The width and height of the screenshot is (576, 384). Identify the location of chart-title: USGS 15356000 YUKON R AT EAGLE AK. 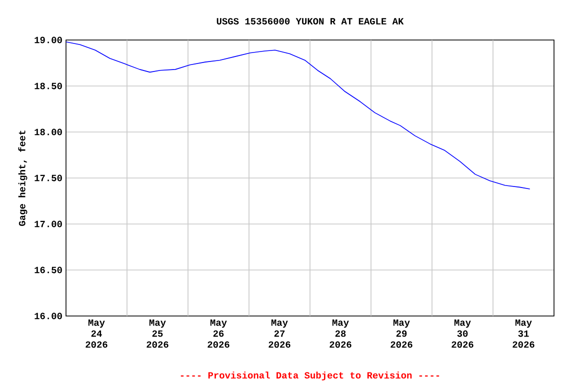
(310, 21).